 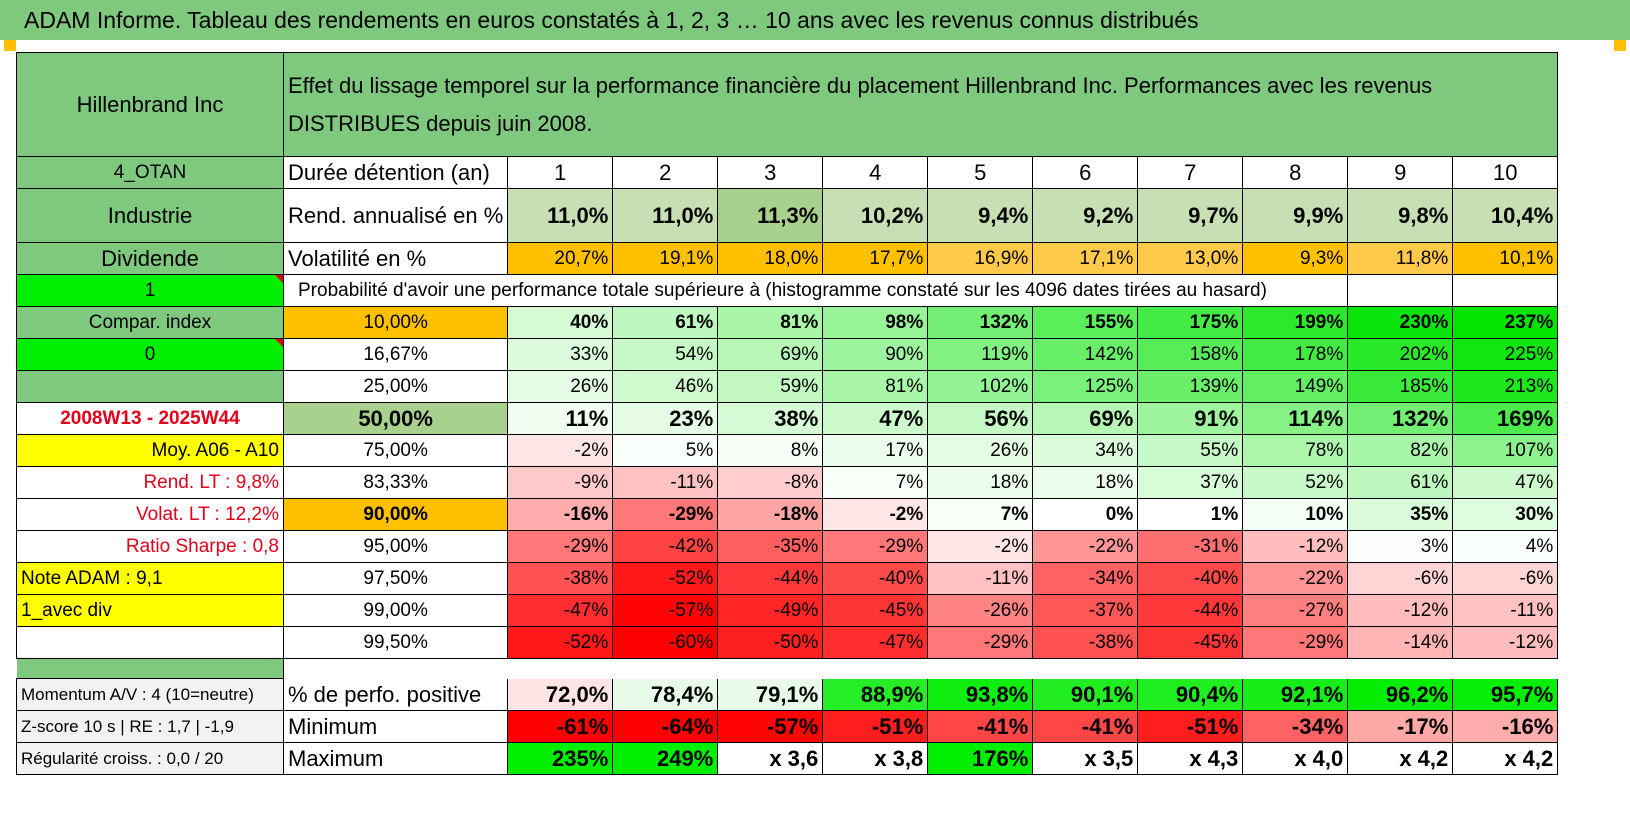 I want to click on probability-value: 61%, so click(x=665, y=322).